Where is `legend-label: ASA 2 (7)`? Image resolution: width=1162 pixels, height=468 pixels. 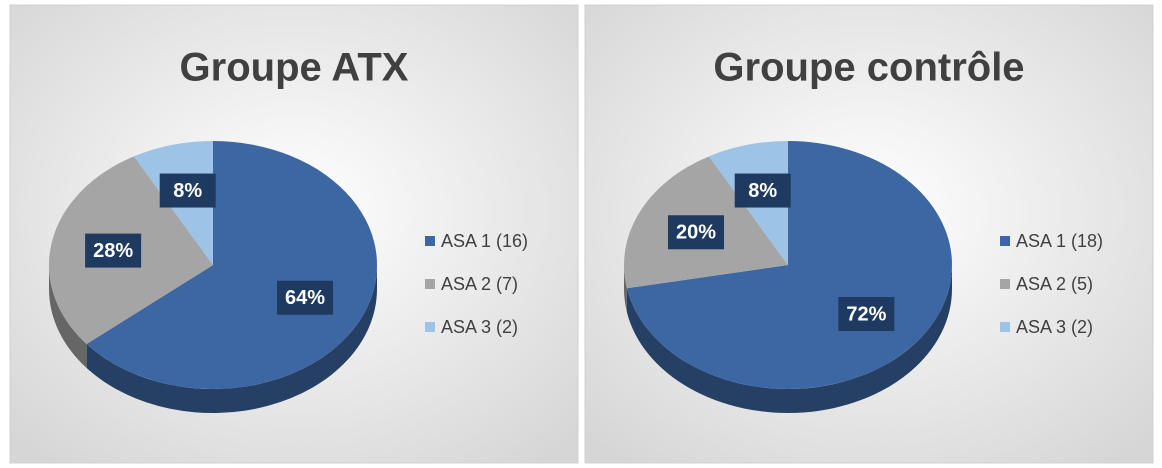 legend-label: ASA 2 (7) is located at coordinates (479, 284).